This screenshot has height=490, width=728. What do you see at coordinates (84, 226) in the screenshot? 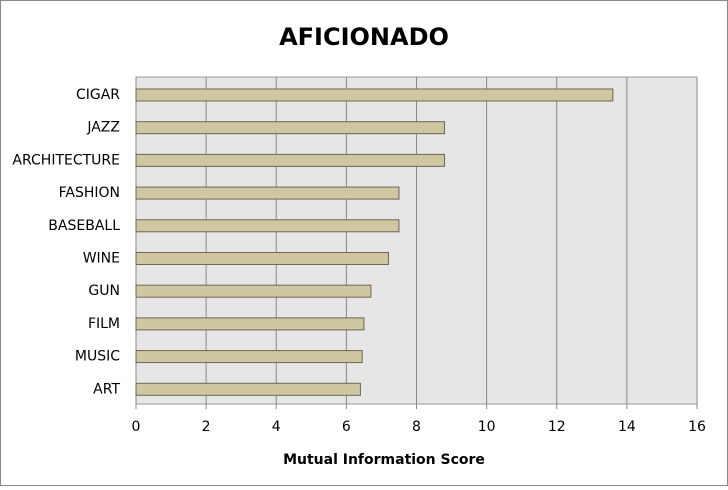
I see `y-tick-label: BASEBALL` at bounding box center [84, 226].